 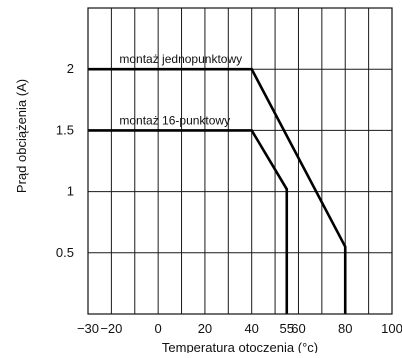 I want to click on y-tick-label: 1, so click(x=70, y=191).